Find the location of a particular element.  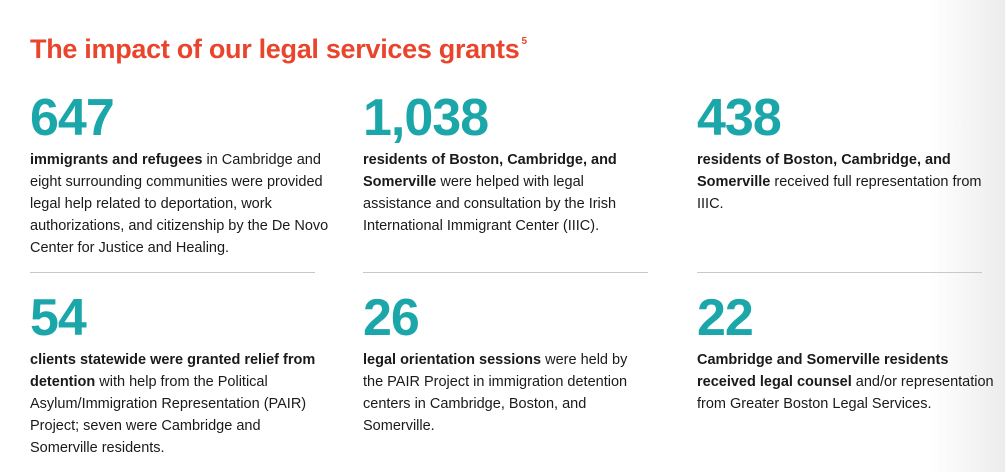

stat-number: 22 is located at coordinates (725, 318).